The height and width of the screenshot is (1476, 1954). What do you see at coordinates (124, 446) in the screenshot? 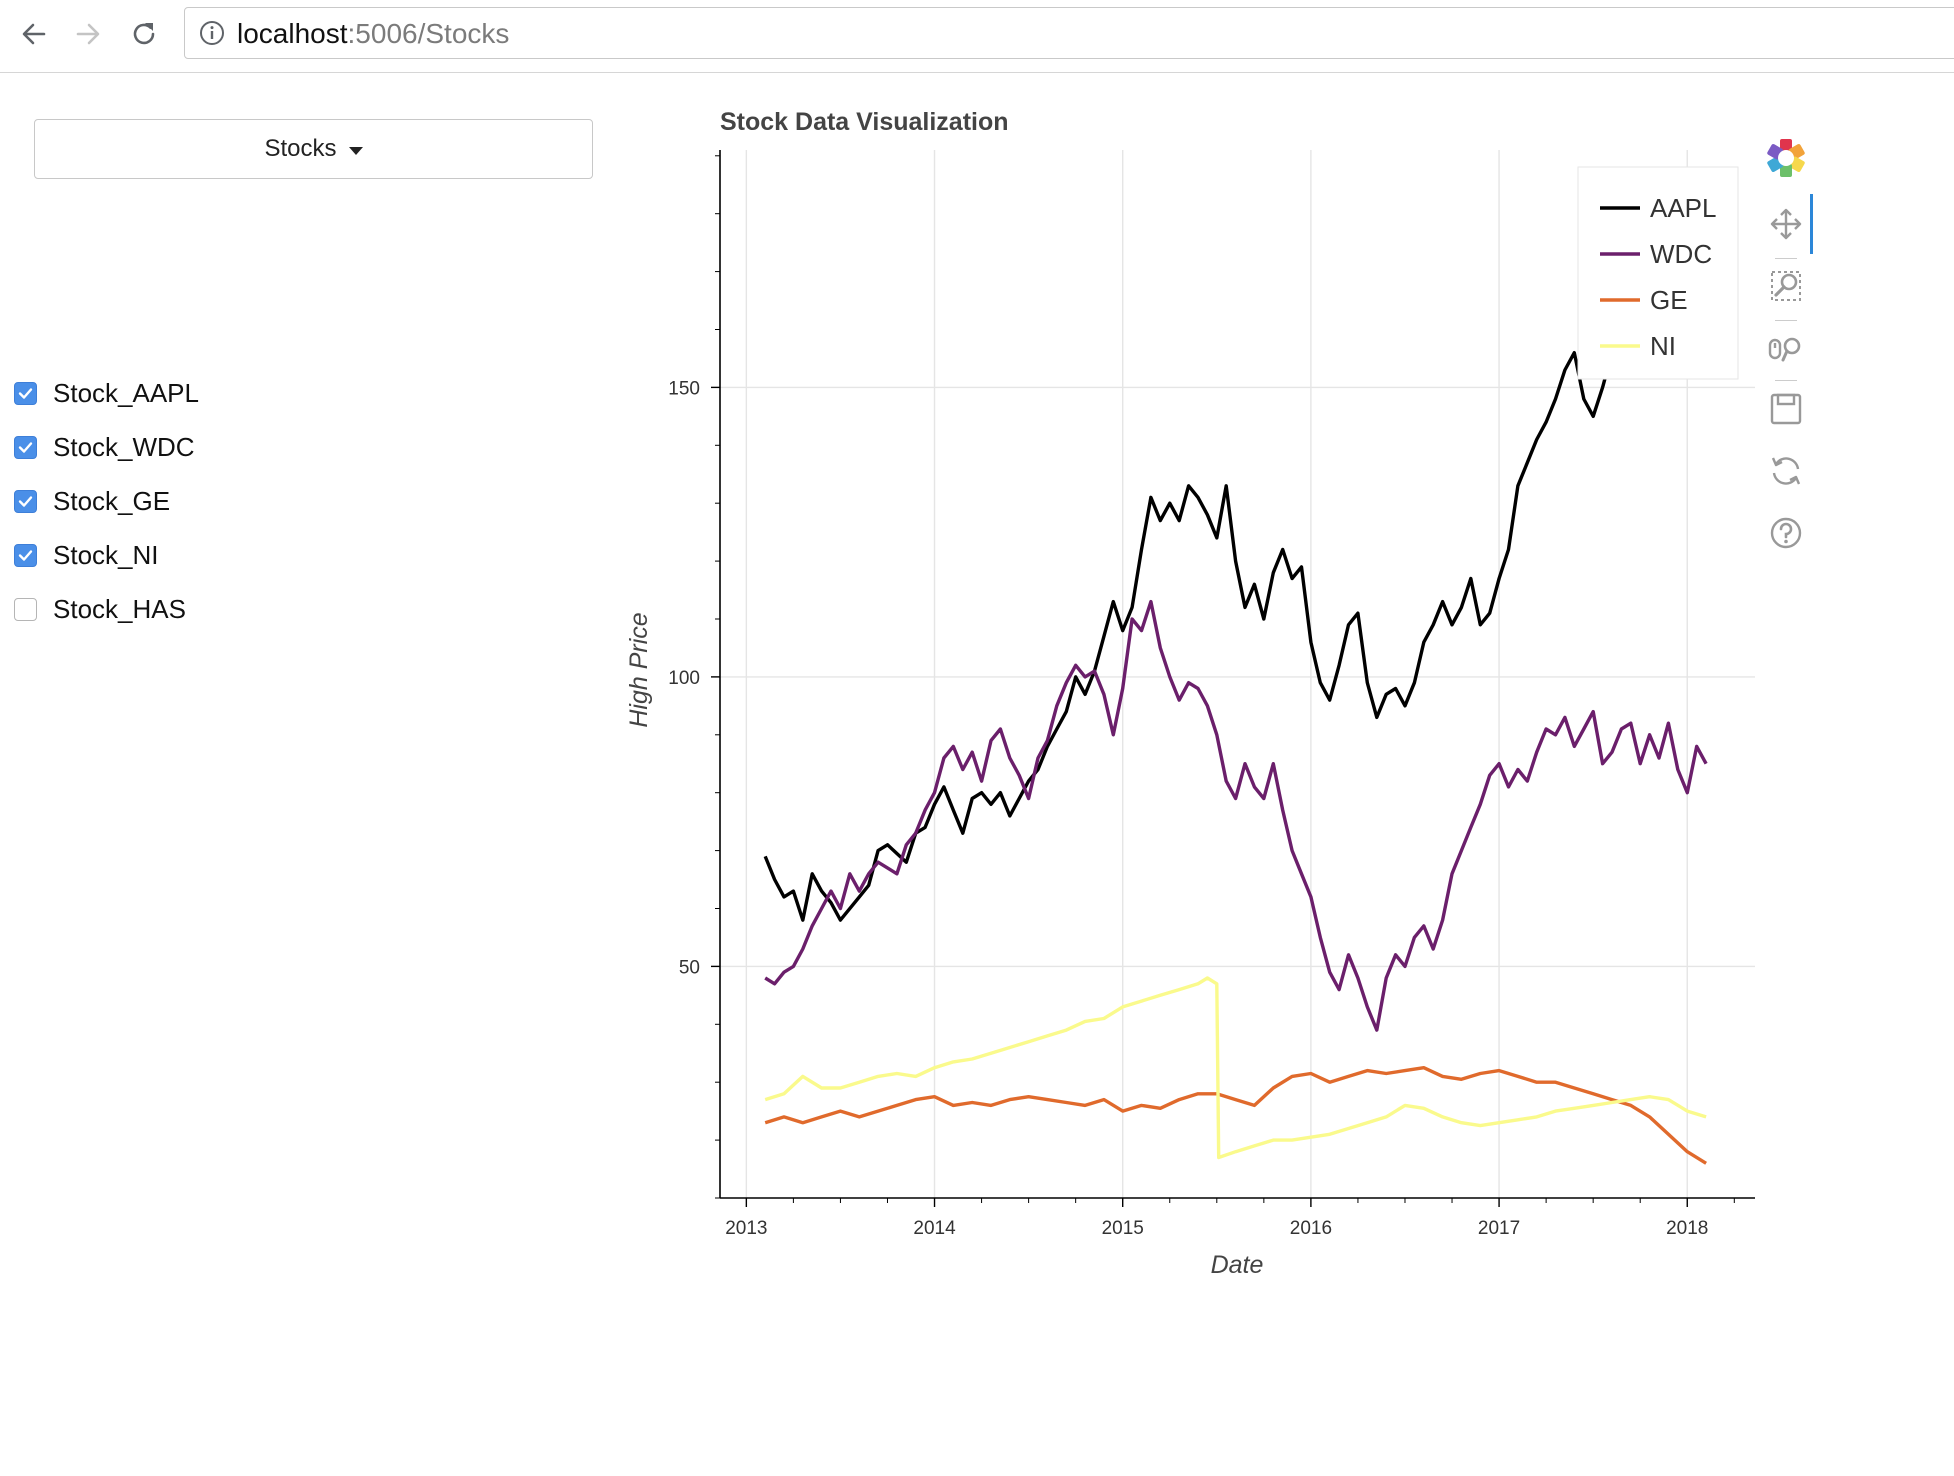
I see `checkbox-label: Stock_WDC` at bounding box center [124, 446].